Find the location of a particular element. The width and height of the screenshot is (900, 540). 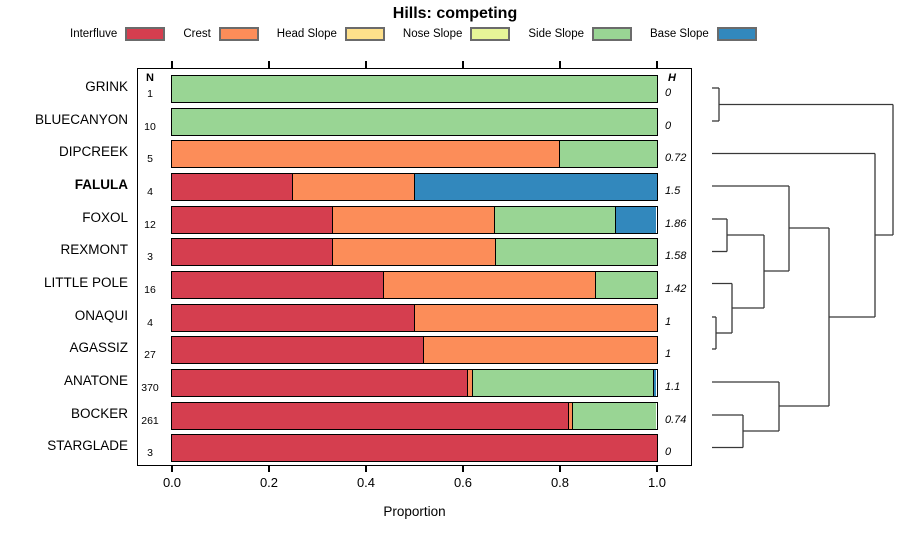

legend-label: Base Slope is located at coordinates (679, 34).